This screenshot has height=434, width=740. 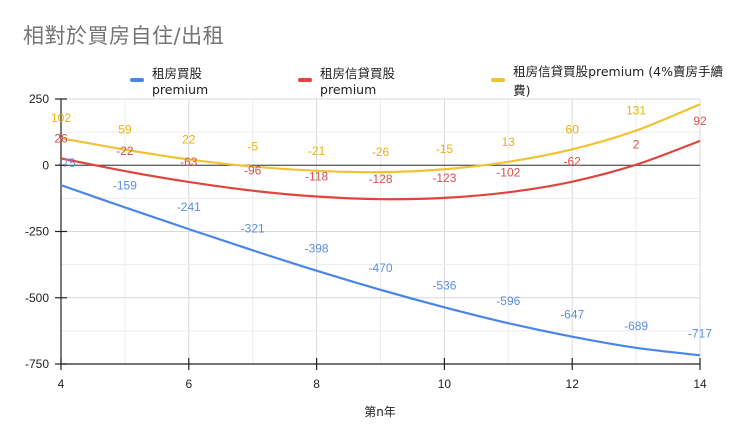 I want to click on y-tick-label: 0, so click(x=45, y=165).